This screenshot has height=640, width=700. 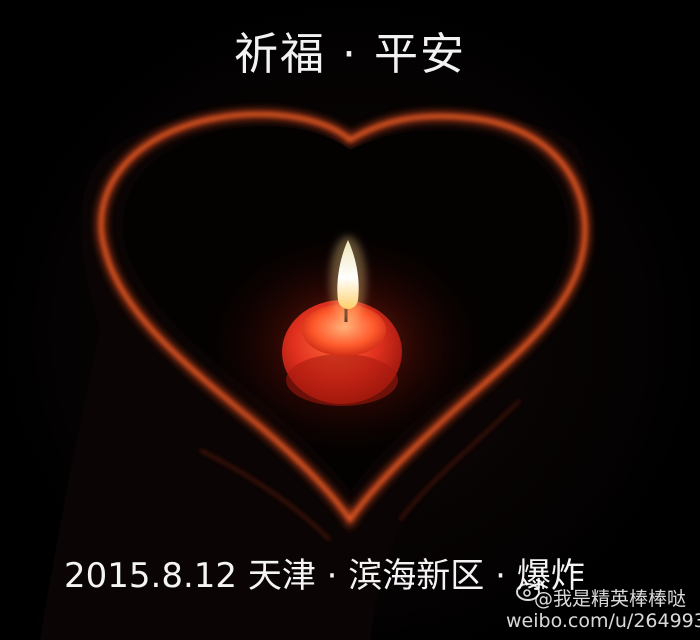 I want to click on flame, so click(x=348, y=274).